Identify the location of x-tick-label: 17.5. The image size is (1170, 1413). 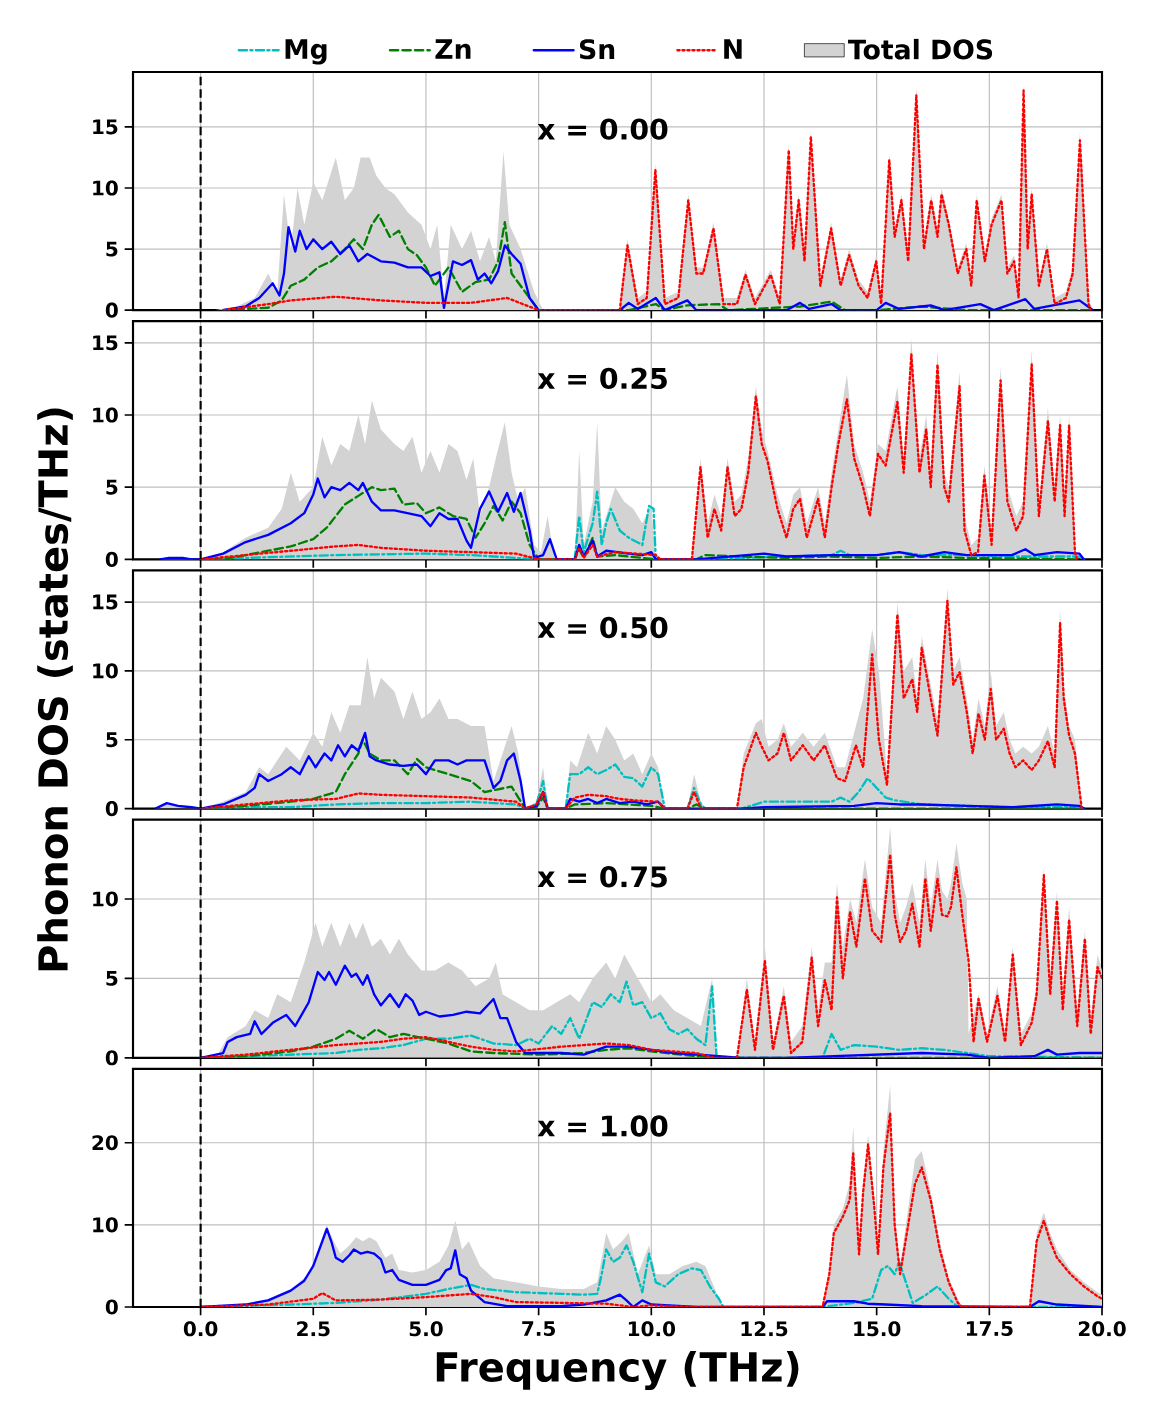
(989, 1329).